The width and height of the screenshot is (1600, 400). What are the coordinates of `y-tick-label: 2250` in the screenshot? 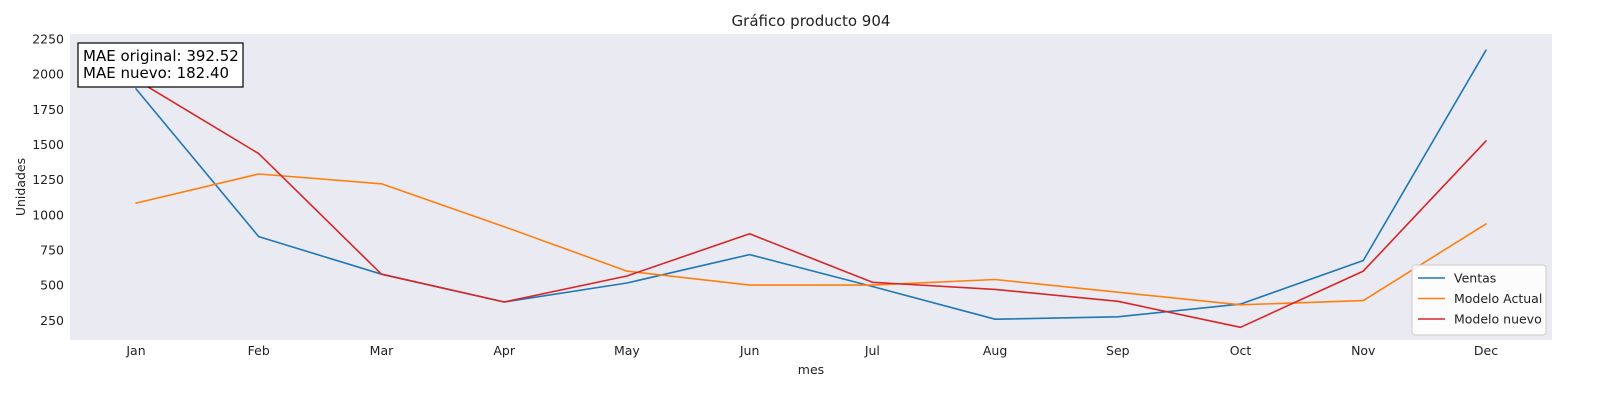 It's located at (48, 38).